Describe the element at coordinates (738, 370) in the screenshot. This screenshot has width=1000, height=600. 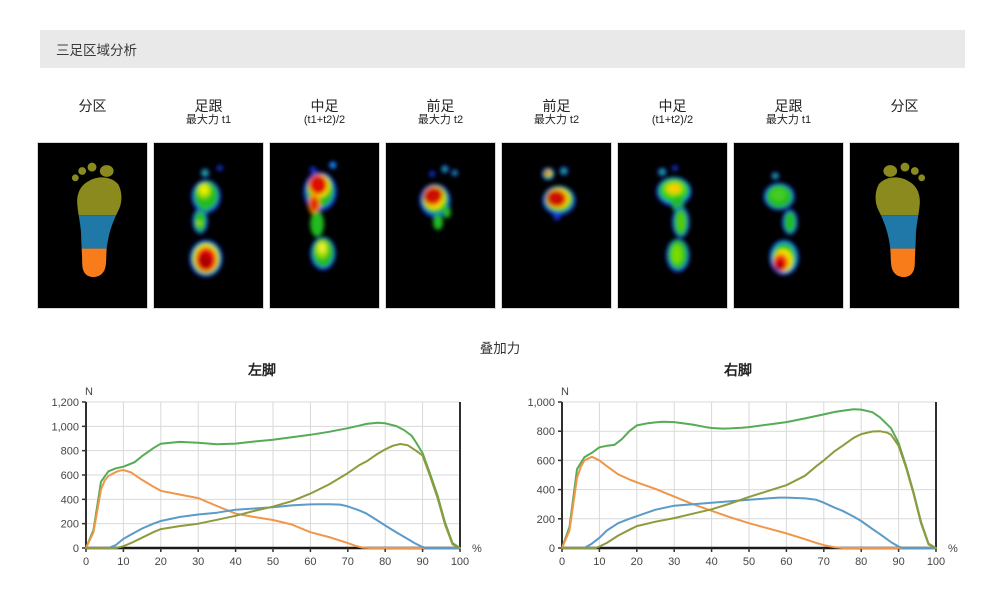
I see `right-foot-chart-title: 右脚` at that location.